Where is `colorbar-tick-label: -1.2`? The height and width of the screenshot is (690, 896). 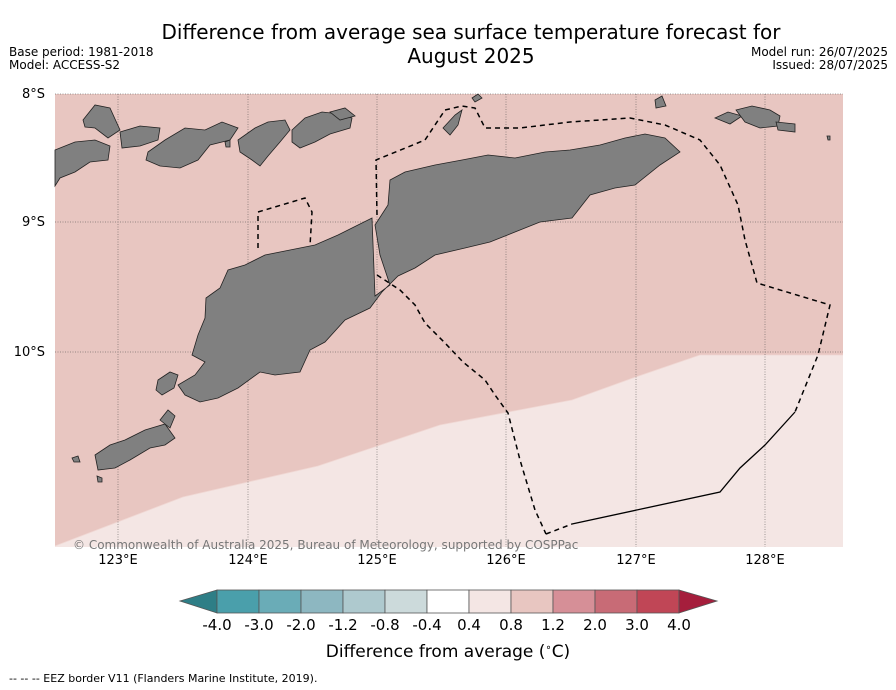 colorbar-tick-label: -1.2 is located at coordinates (343, 625).